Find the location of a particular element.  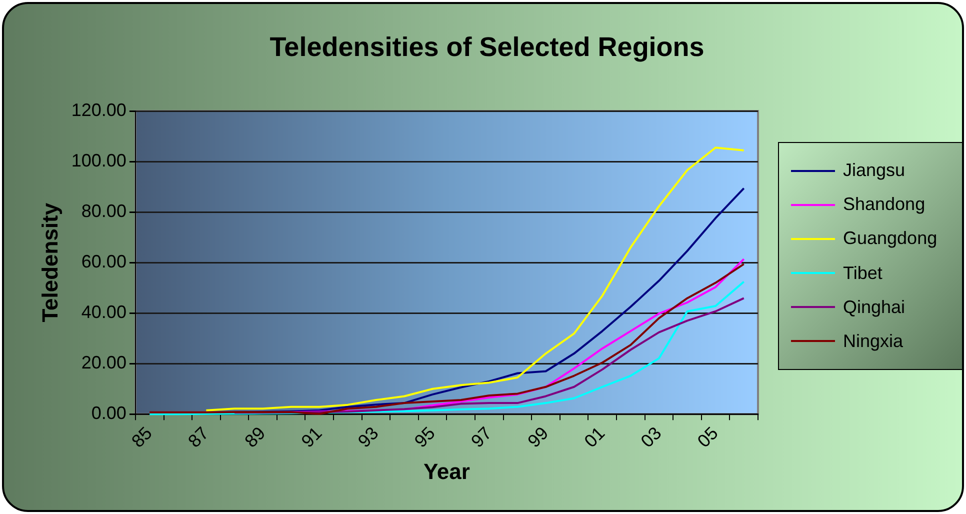

x-tick-label: 85 is located at coordinates (142, 437).